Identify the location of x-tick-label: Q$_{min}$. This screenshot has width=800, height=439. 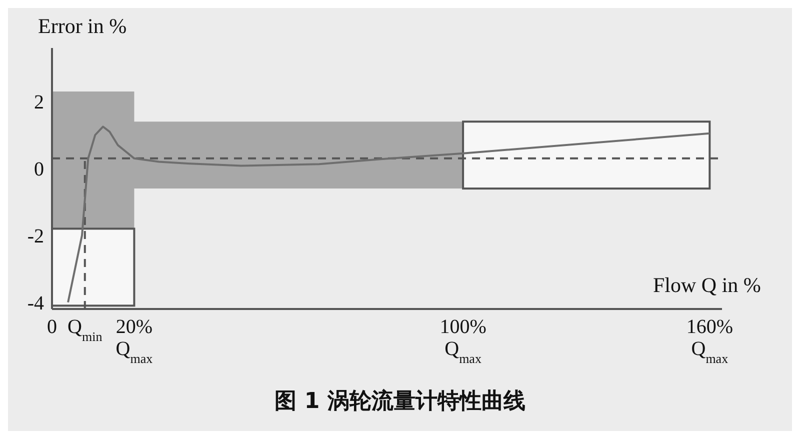
(85, 330).